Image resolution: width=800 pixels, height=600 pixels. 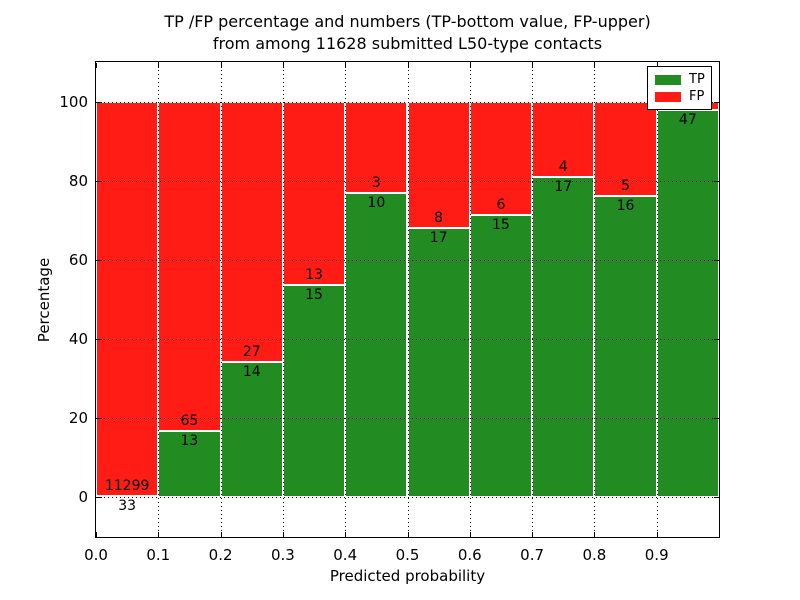 I want to click on legend-label-fp: FP, so click(x=697, y=96).